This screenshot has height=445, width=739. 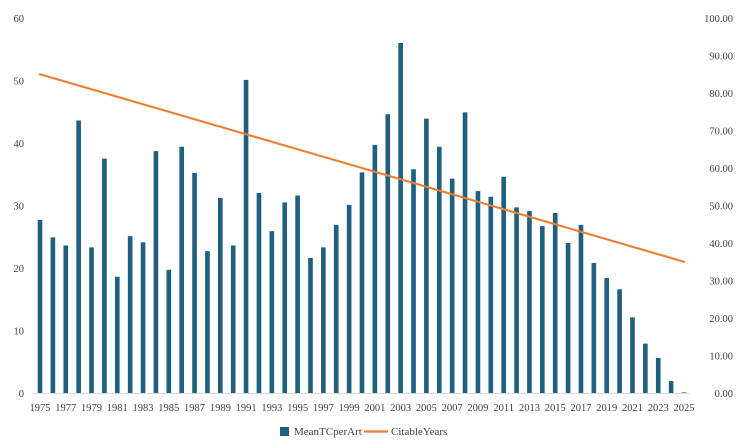 What do you see at coordinates (246, 408) in the screenshot?
I see `x-tick-label: 1991` at bounding box center [246, 408].